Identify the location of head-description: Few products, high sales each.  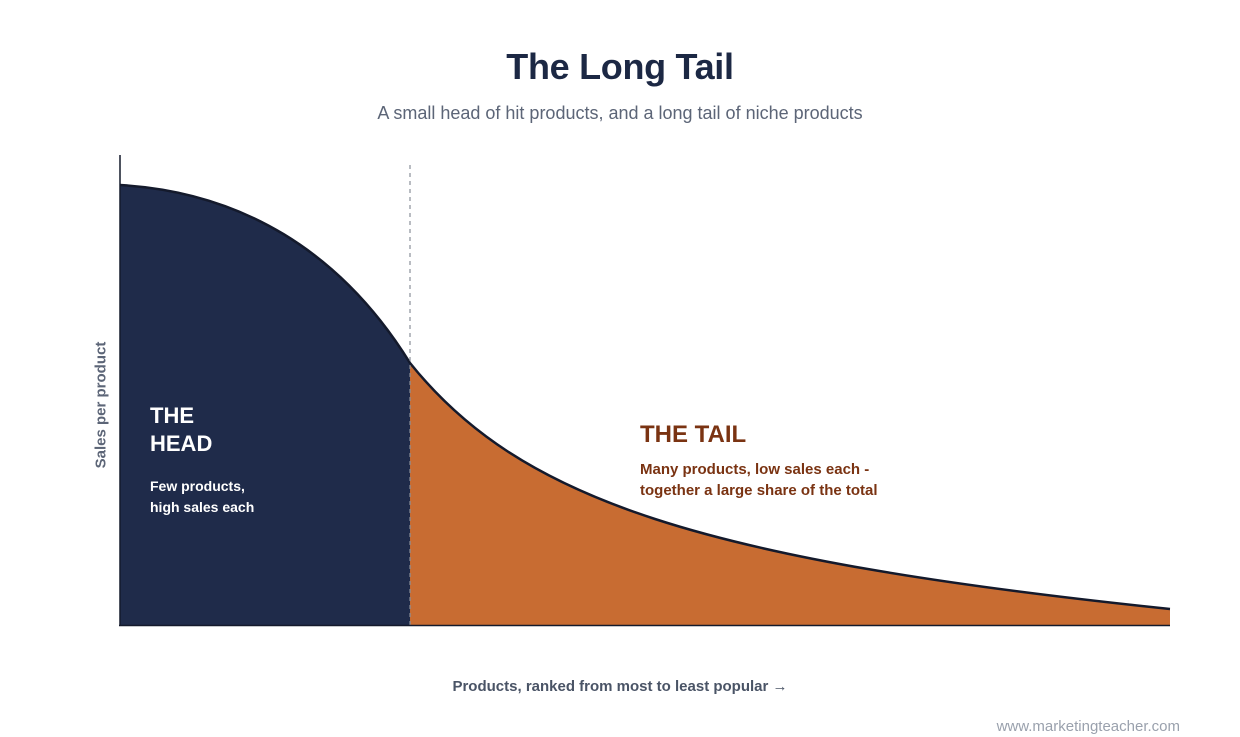
(225, 497).